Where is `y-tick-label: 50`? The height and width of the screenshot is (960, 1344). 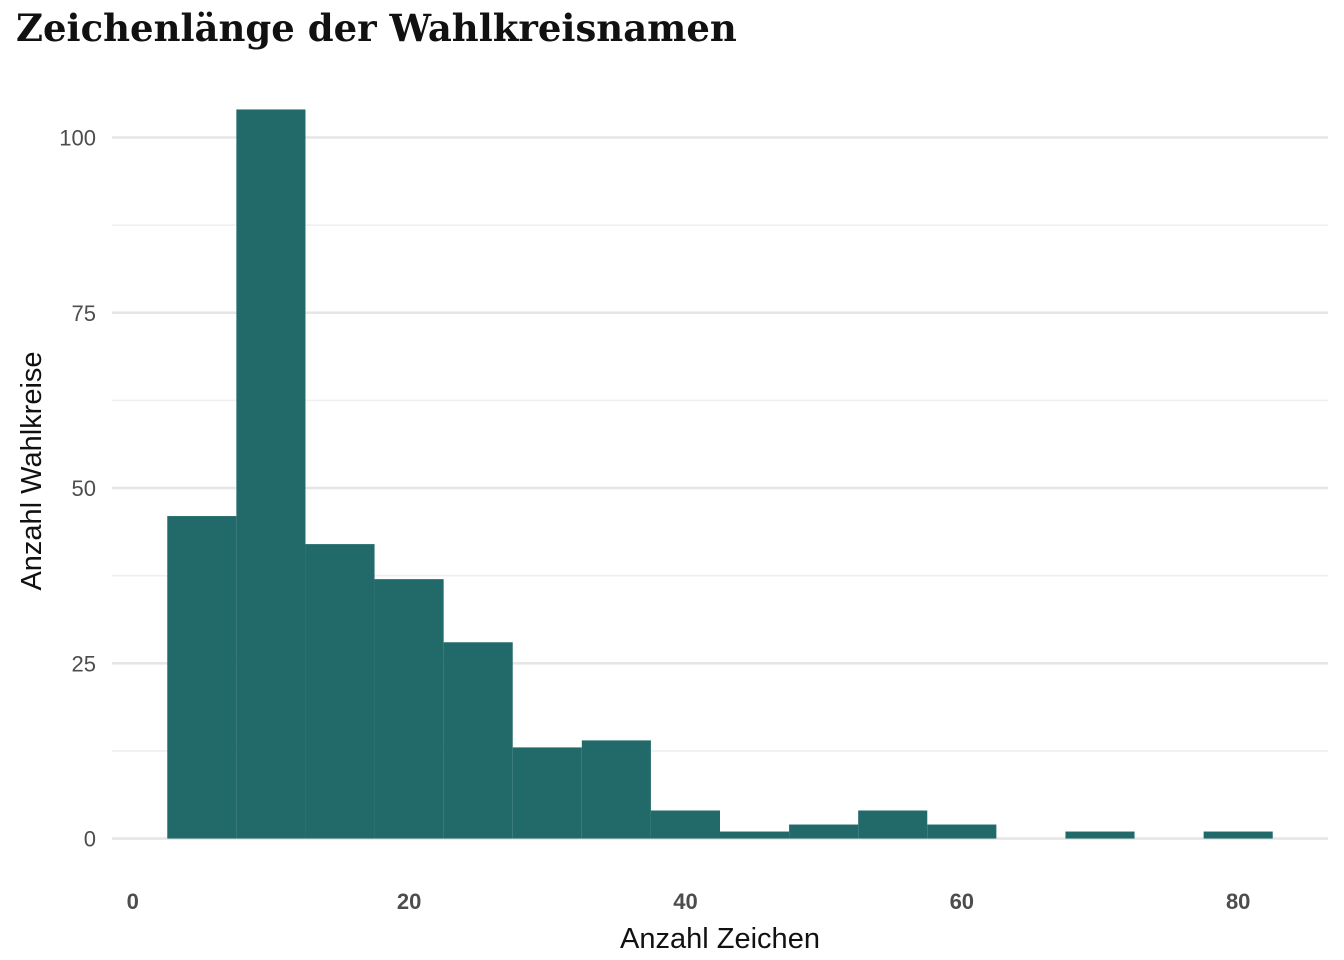
y-tick-label: 50 is located at coordinates (84, 488).